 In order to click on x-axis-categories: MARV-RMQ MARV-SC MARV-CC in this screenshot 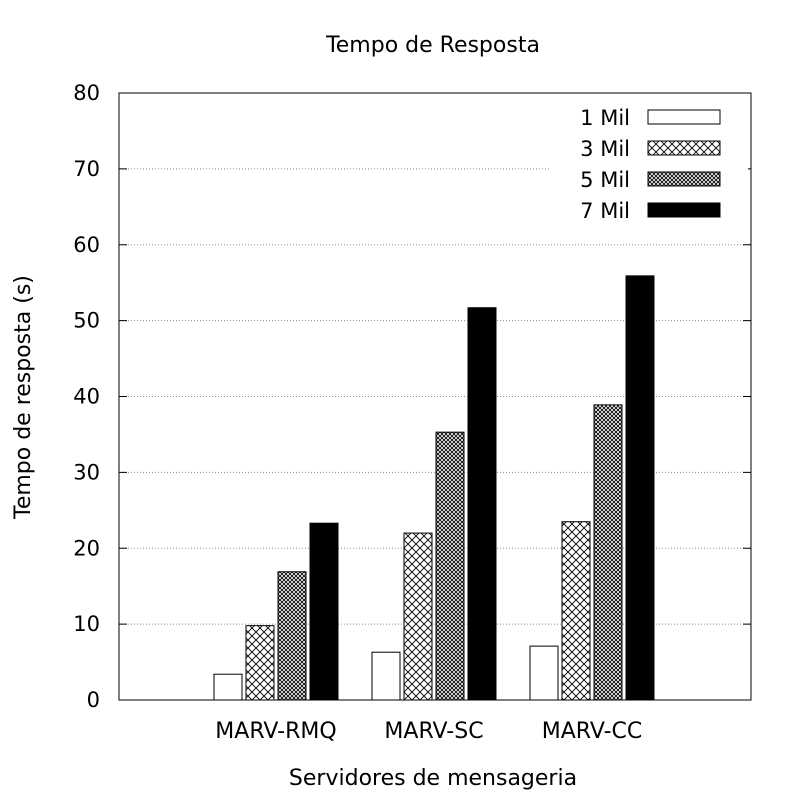, I will do `click(428, 731)`.